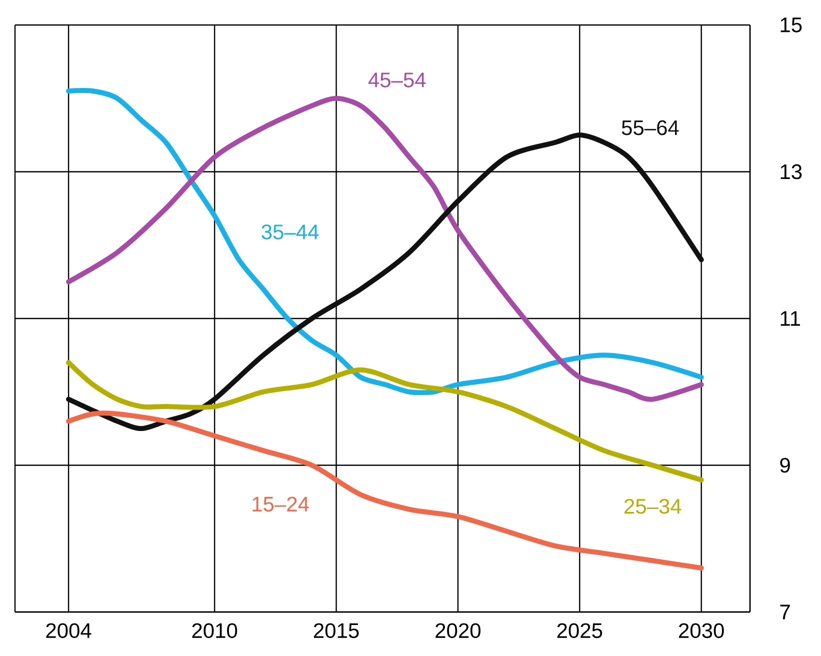  Describe the element at coordinates (579, 630) in the screenshot. I see `x-tick-label: 2025` at that location.